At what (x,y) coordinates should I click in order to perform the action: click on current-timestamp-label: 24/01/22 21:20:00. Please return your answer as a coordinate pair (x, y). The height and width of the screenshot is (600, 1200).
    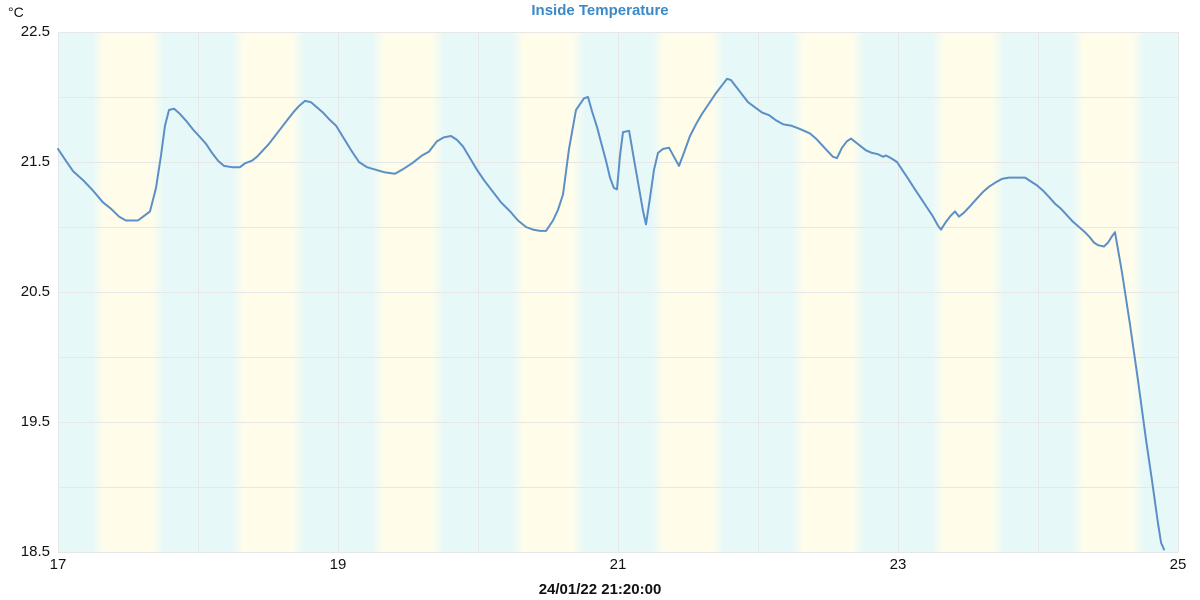
    Looking at the image, I should click on (600, 589).